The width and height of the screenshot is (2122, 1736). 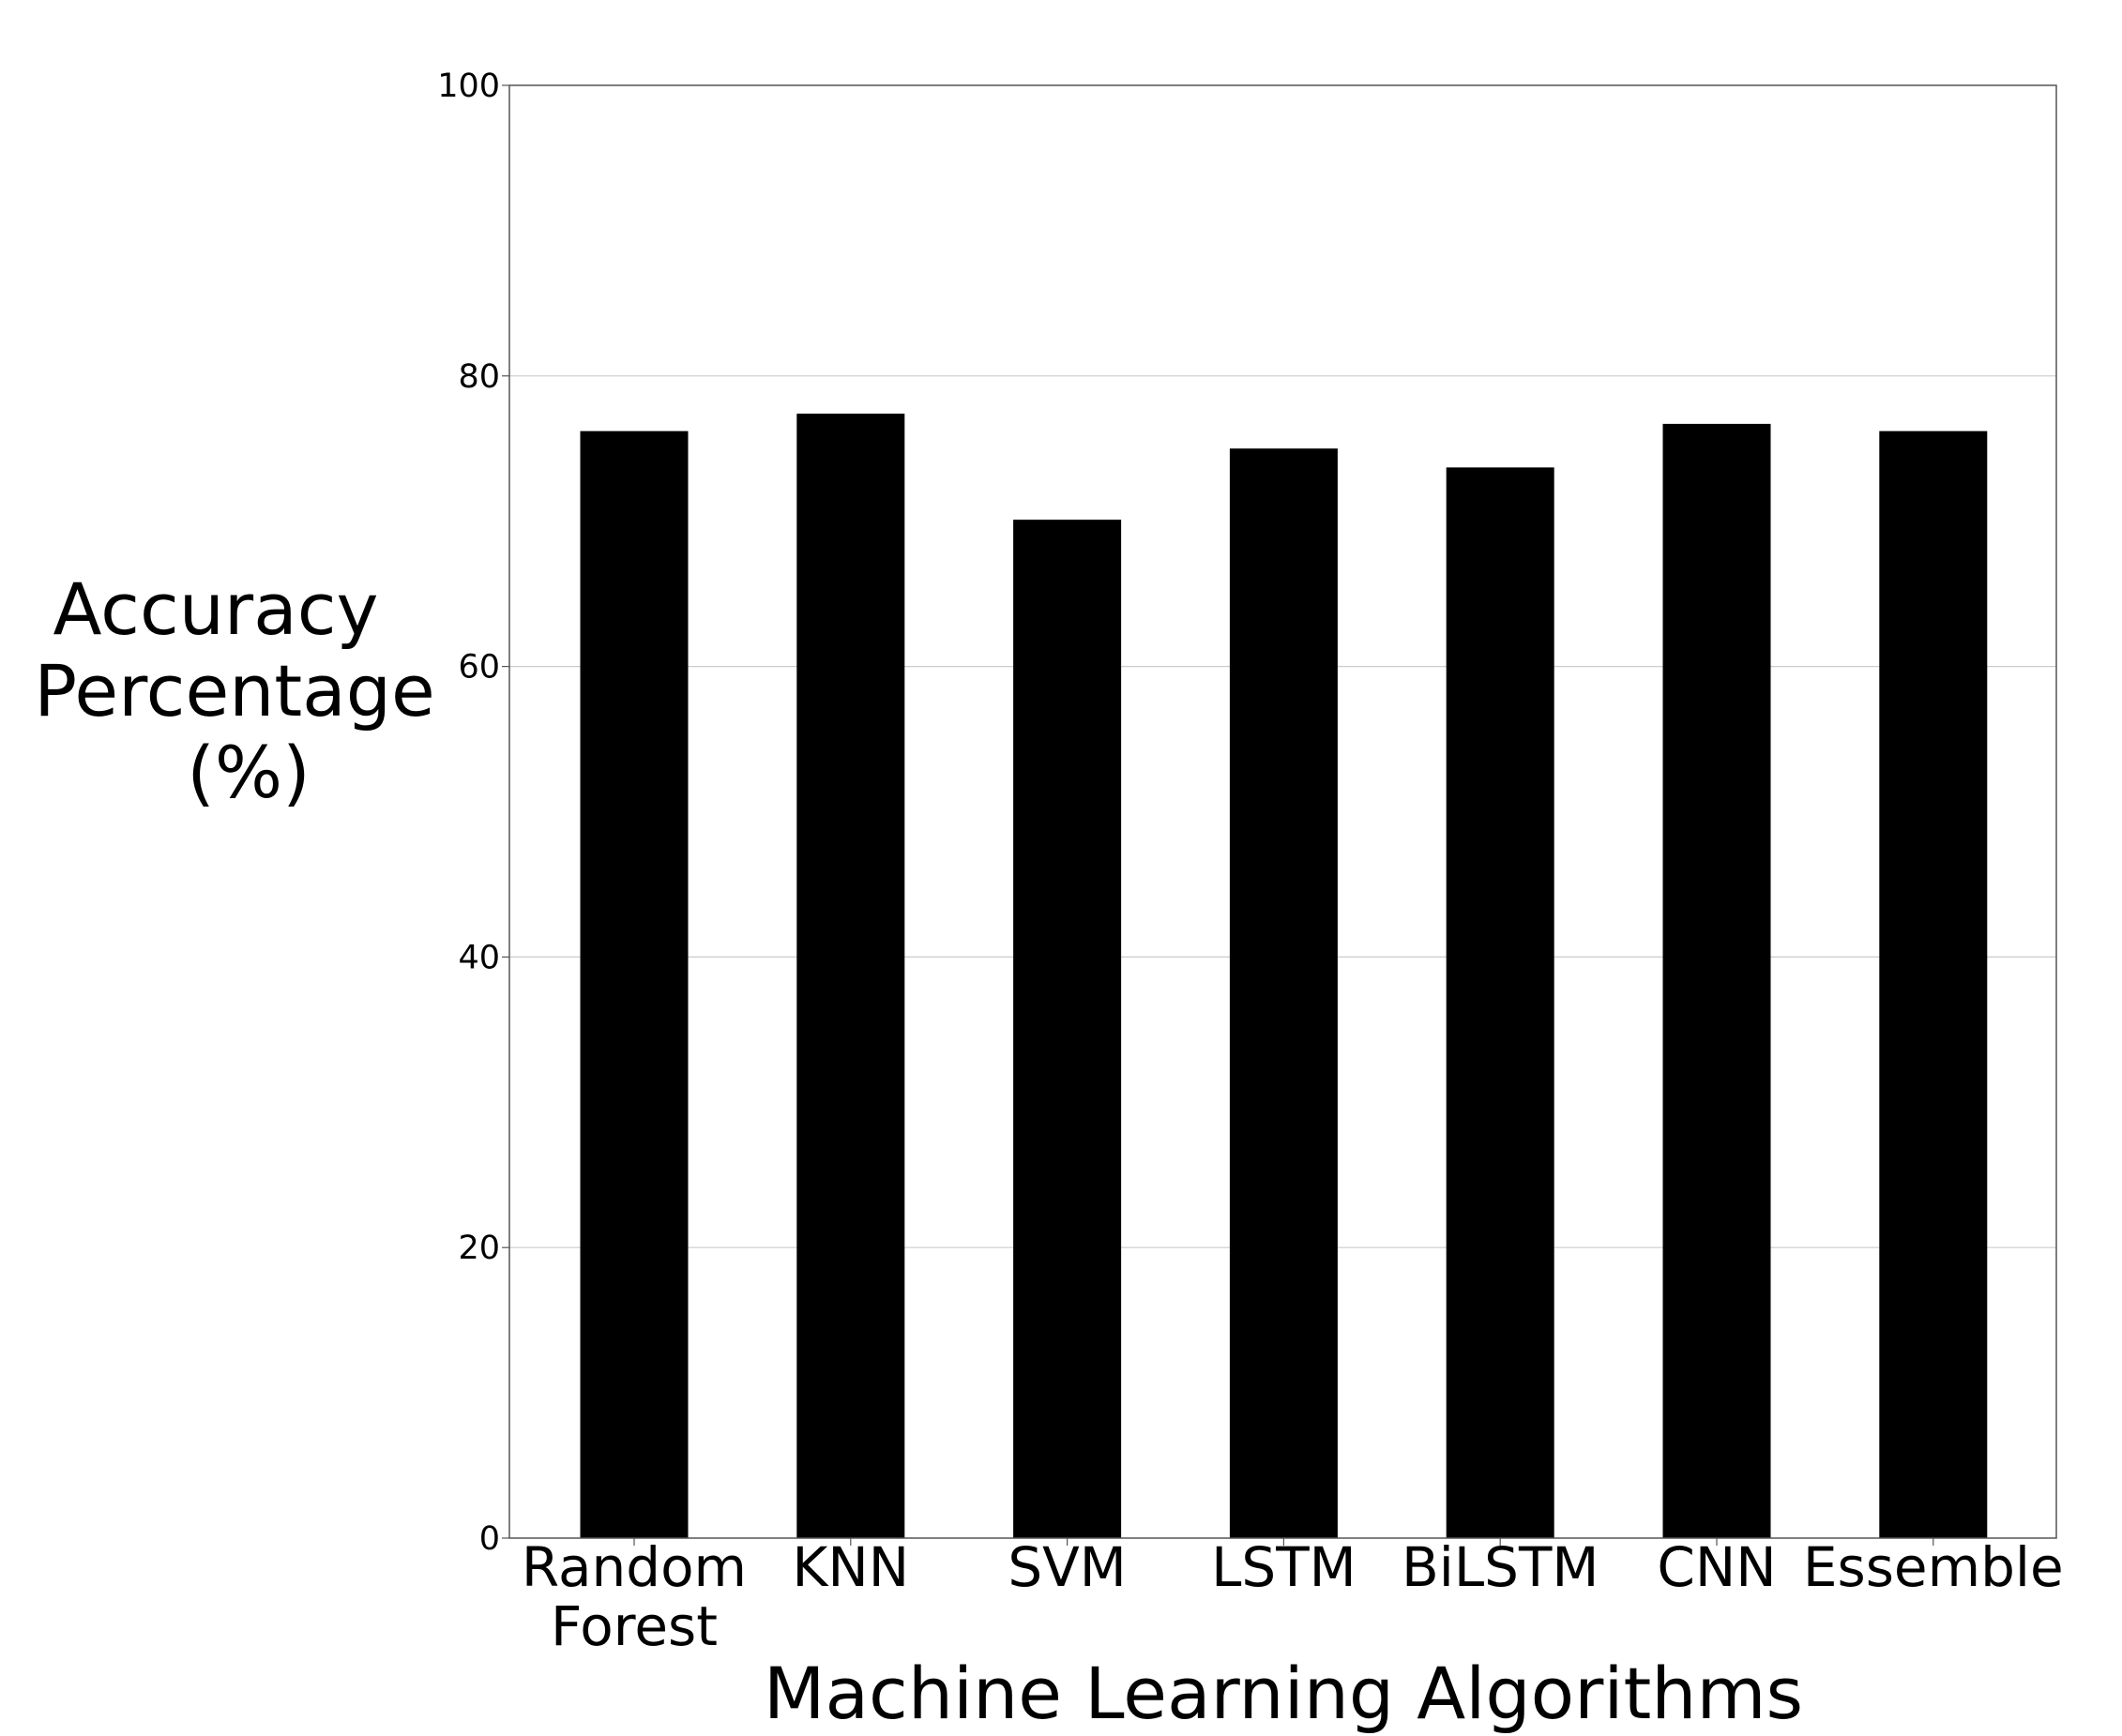 What do you see at coordinates (479, 1248) in the screenshot?
I see `y-tick-label: 20` at bounding box center [479, 1248].